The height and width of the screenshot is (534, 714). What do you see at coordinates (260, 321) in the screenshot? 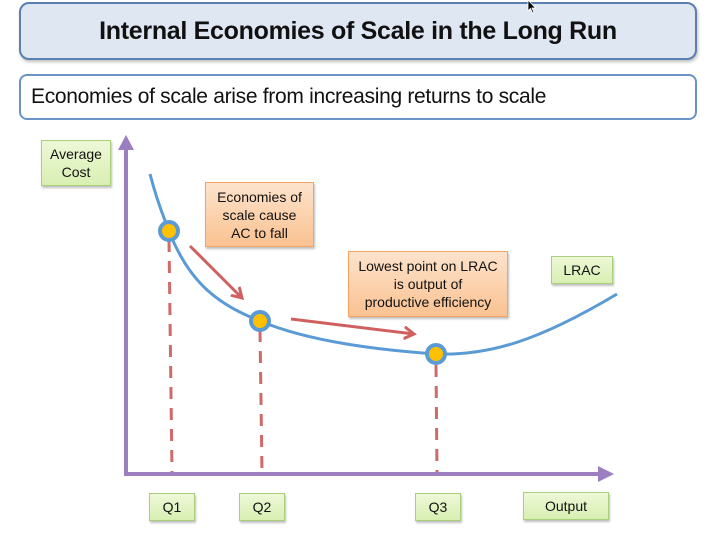
I see `point-q2` at bounding box center [260, 321].